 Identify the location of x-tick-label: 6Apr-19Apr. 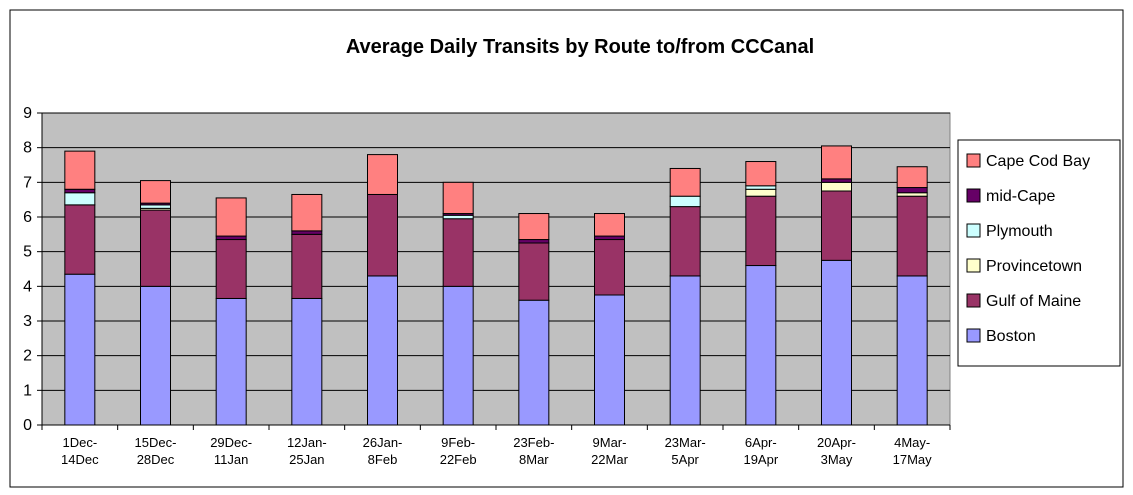
(760, 451).